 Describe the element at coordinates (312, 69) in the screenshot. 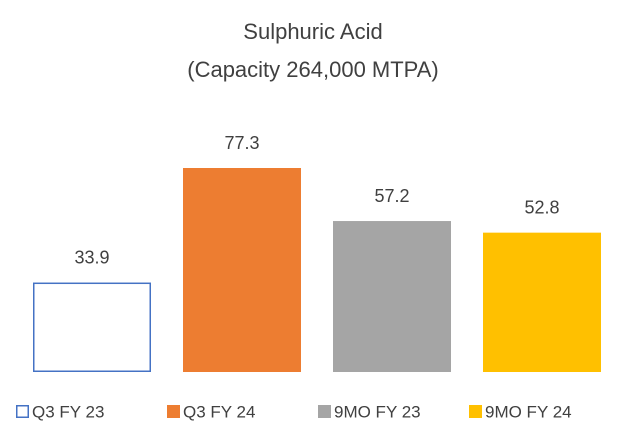

I see `chart-subtitle: (Capacity 264,000 MTPA)` at that location.